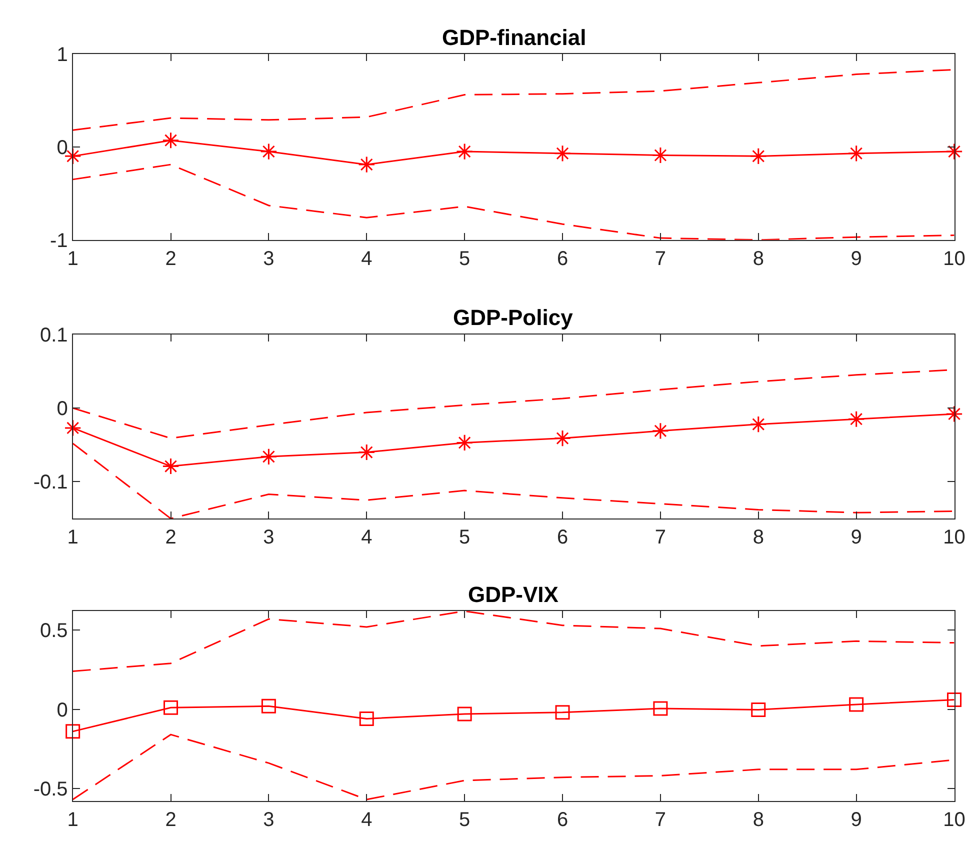 The height and width of the screenshot is (854, 980). Describe the element at coordinates (514, 37) in the screenshot. I see `chart-title: GDP-financial` at that location.